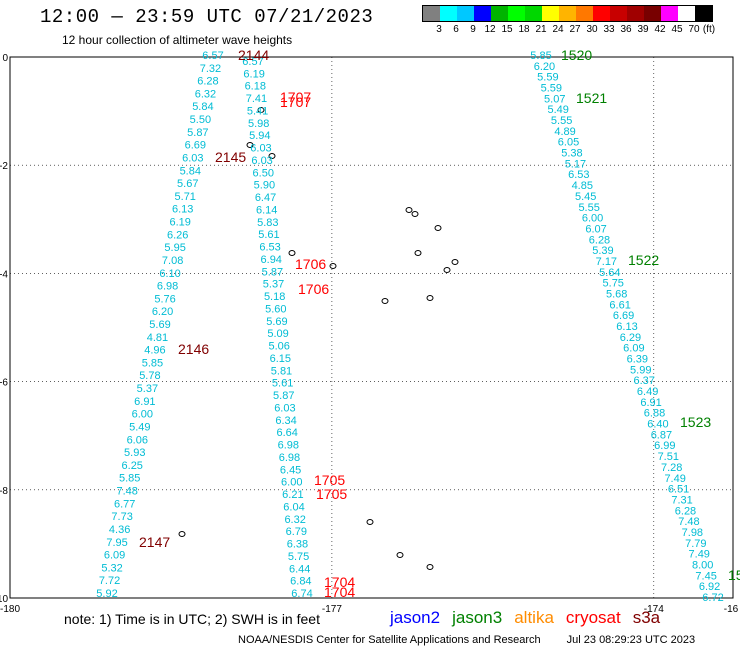  Describe the element at coordinates (660, 29) in the screenshot. I see `color-scale-label: 42` at that location.